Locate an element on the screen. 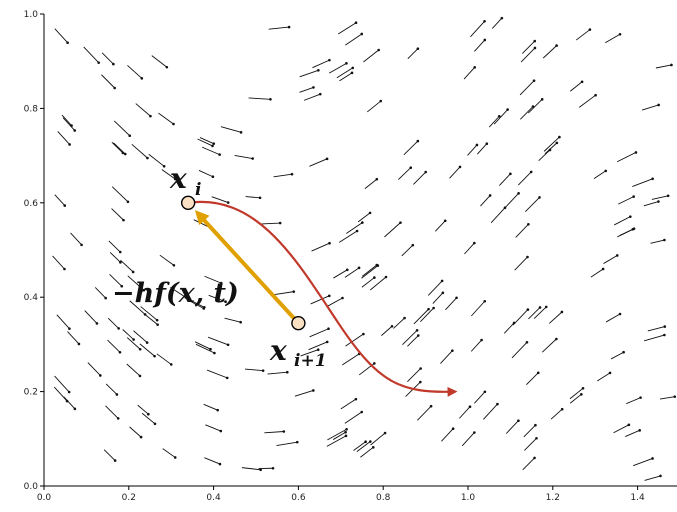 The image size is (677, 512). y-tick-label: 1.0 is located at coordinates (31, 15).